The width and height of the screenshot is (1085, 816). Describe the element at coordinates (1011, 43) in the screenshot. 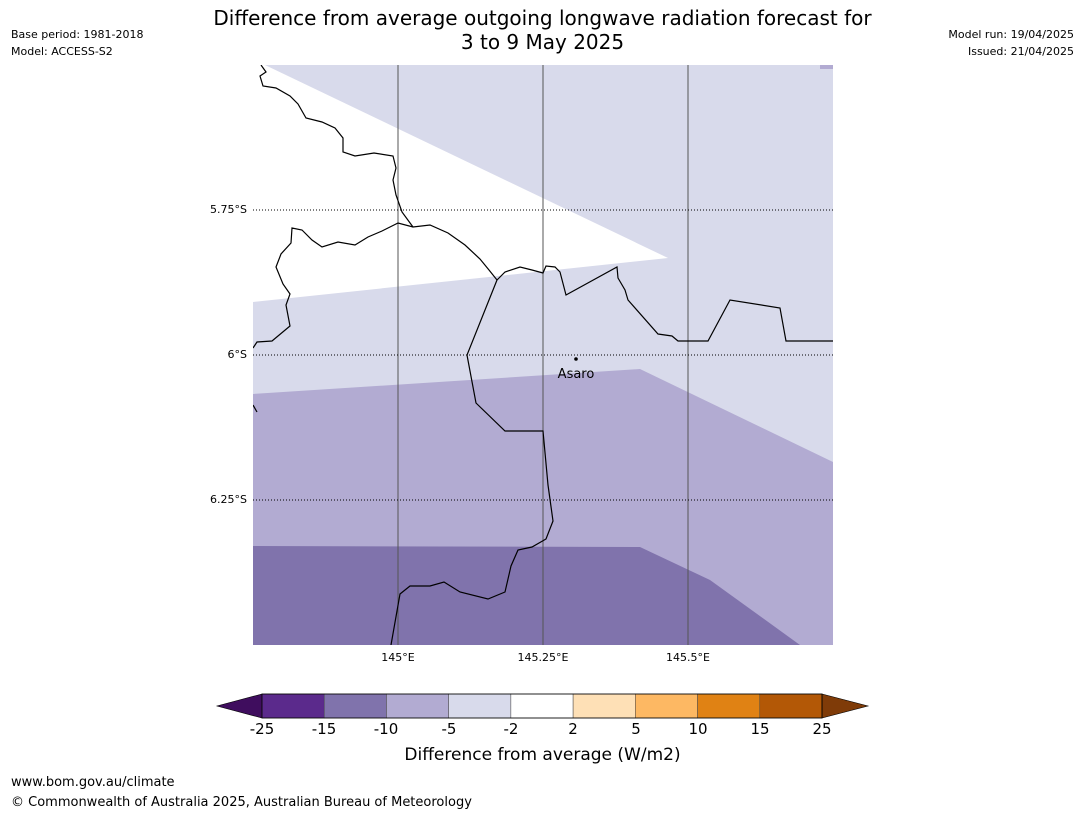

I see `meta-right: Model run: 19/04/2025 Issued: 21/04/2025` at that location.